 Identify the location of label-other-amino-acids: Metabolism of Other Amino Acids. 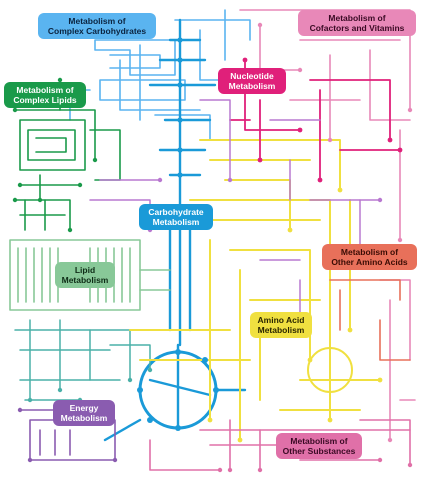
(369, 257).